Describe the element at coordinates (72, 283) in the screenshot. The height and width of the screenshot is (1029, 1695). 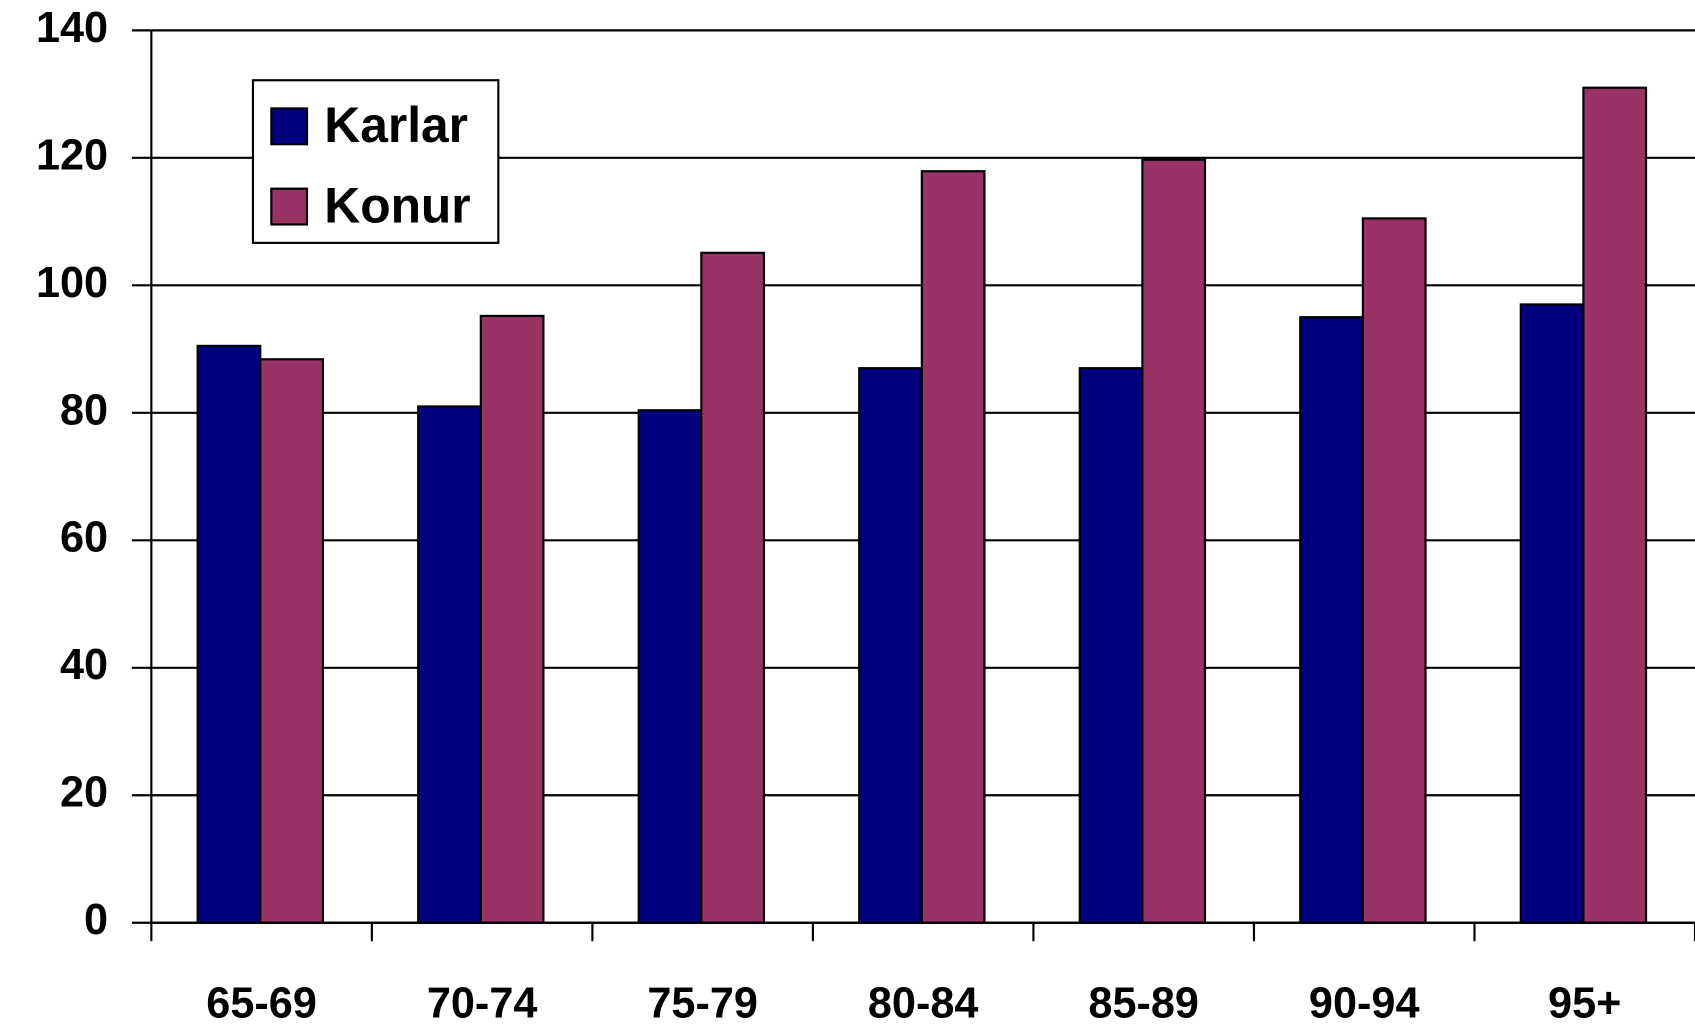
I see `y-tick-label: 100` at that location.